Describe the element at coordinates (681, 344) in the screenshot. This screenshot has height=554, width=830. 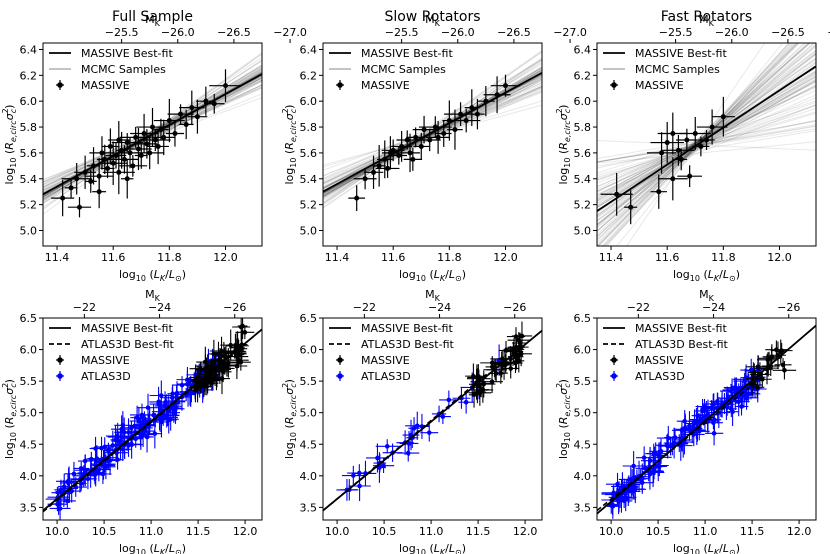
I see `legend-label: ATLAS3D Best-fit` at that location.